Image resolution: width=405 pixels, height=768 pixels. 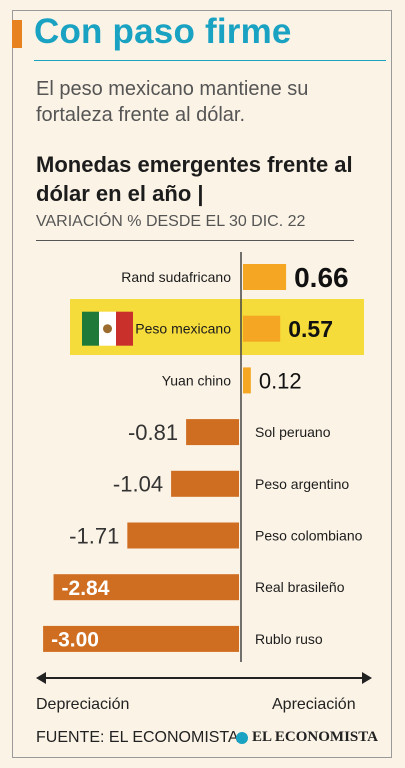 What do you see at coordinates (83, 704) in the screenshot?
I see `axis-label-left: Depreciación` at bounding box center [83, 704].